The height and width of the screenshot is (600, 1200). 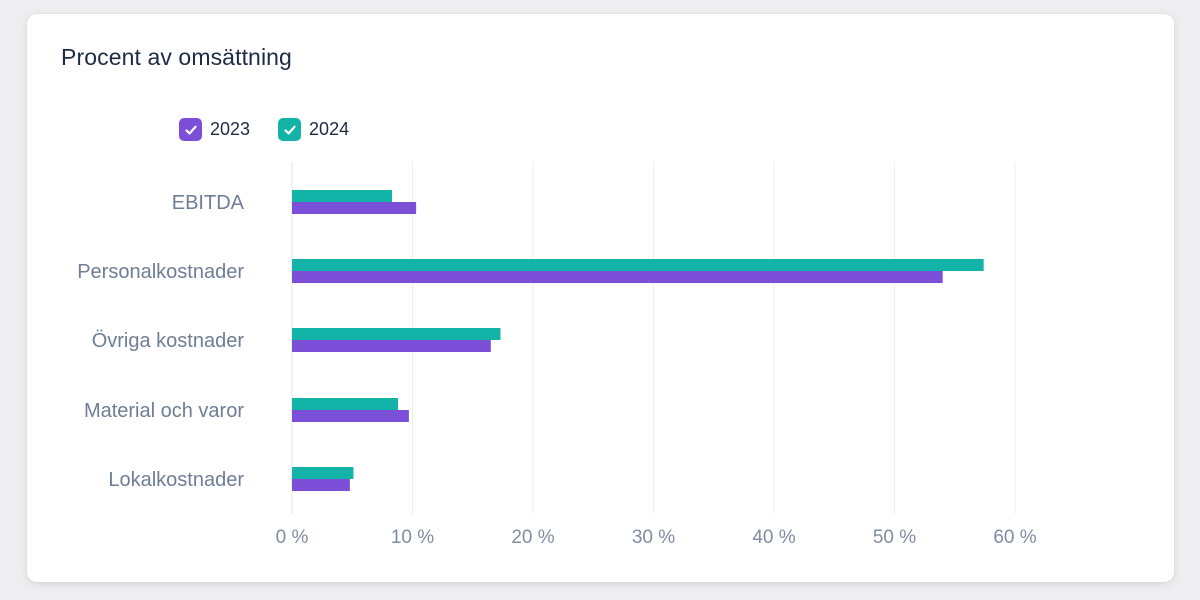 I want to click on x-tick-label: 20 %, so click(x=532, y=537).